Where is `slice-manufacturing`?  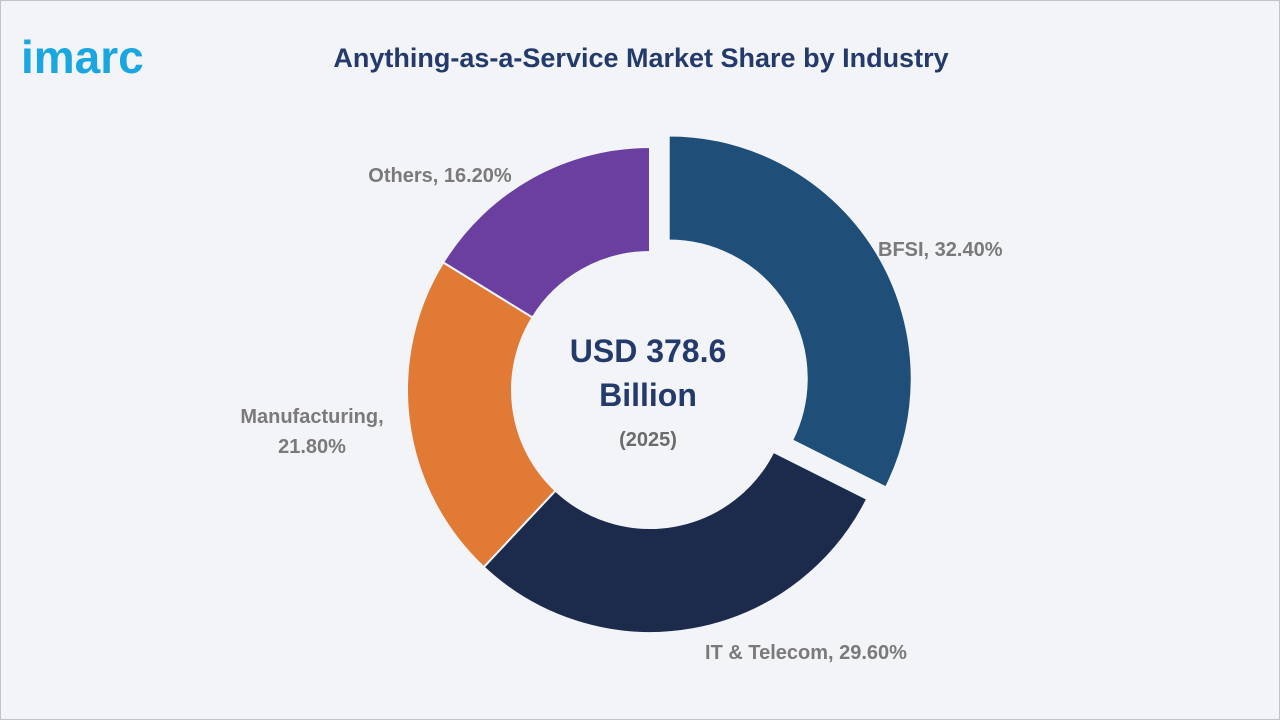
slice-manufacturing is located at coordinates (481, 415).